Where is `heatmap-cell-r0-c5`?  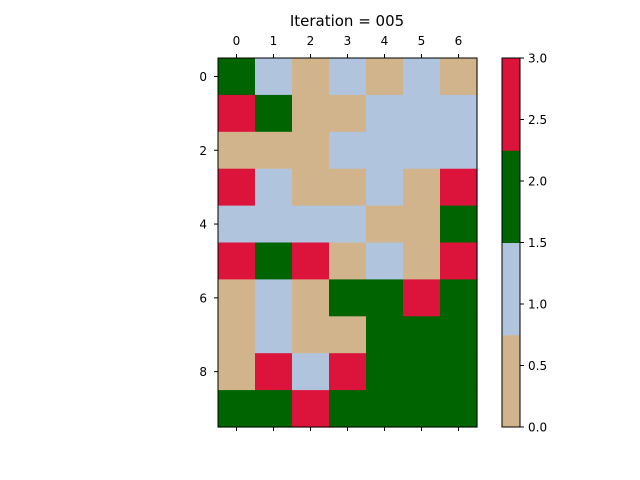 heatmap-cell-r0-c5 is located at coordinates (422, 77).